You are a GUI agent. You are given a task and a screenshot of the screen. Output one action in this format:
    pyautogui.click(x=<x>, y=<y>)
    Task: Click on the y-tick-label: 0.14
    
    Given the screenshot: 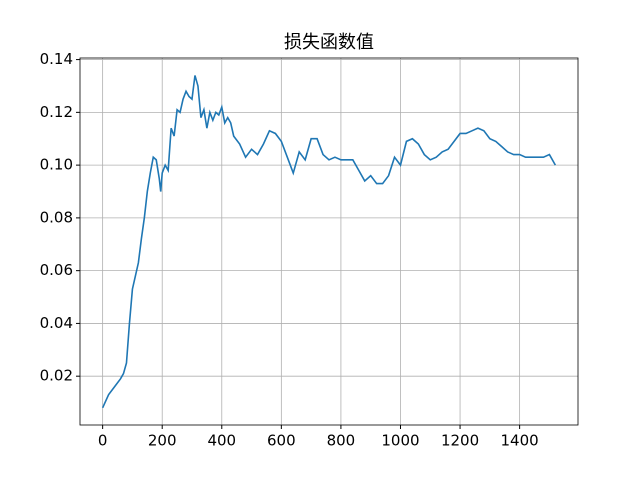 What is the action you would take?
    pyautogui.click(x=56, y=59)
    